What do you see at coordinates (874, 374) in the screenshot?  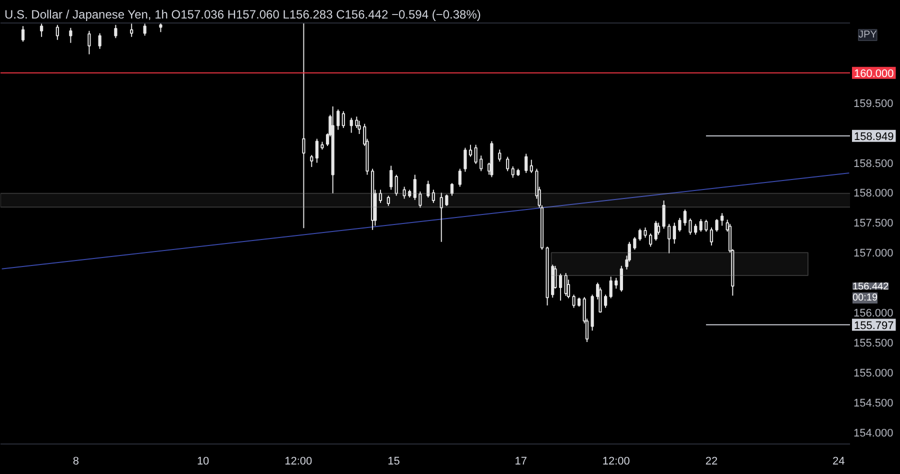 I see `y-tick-label: 155.000` at bounding box center [874, 374].